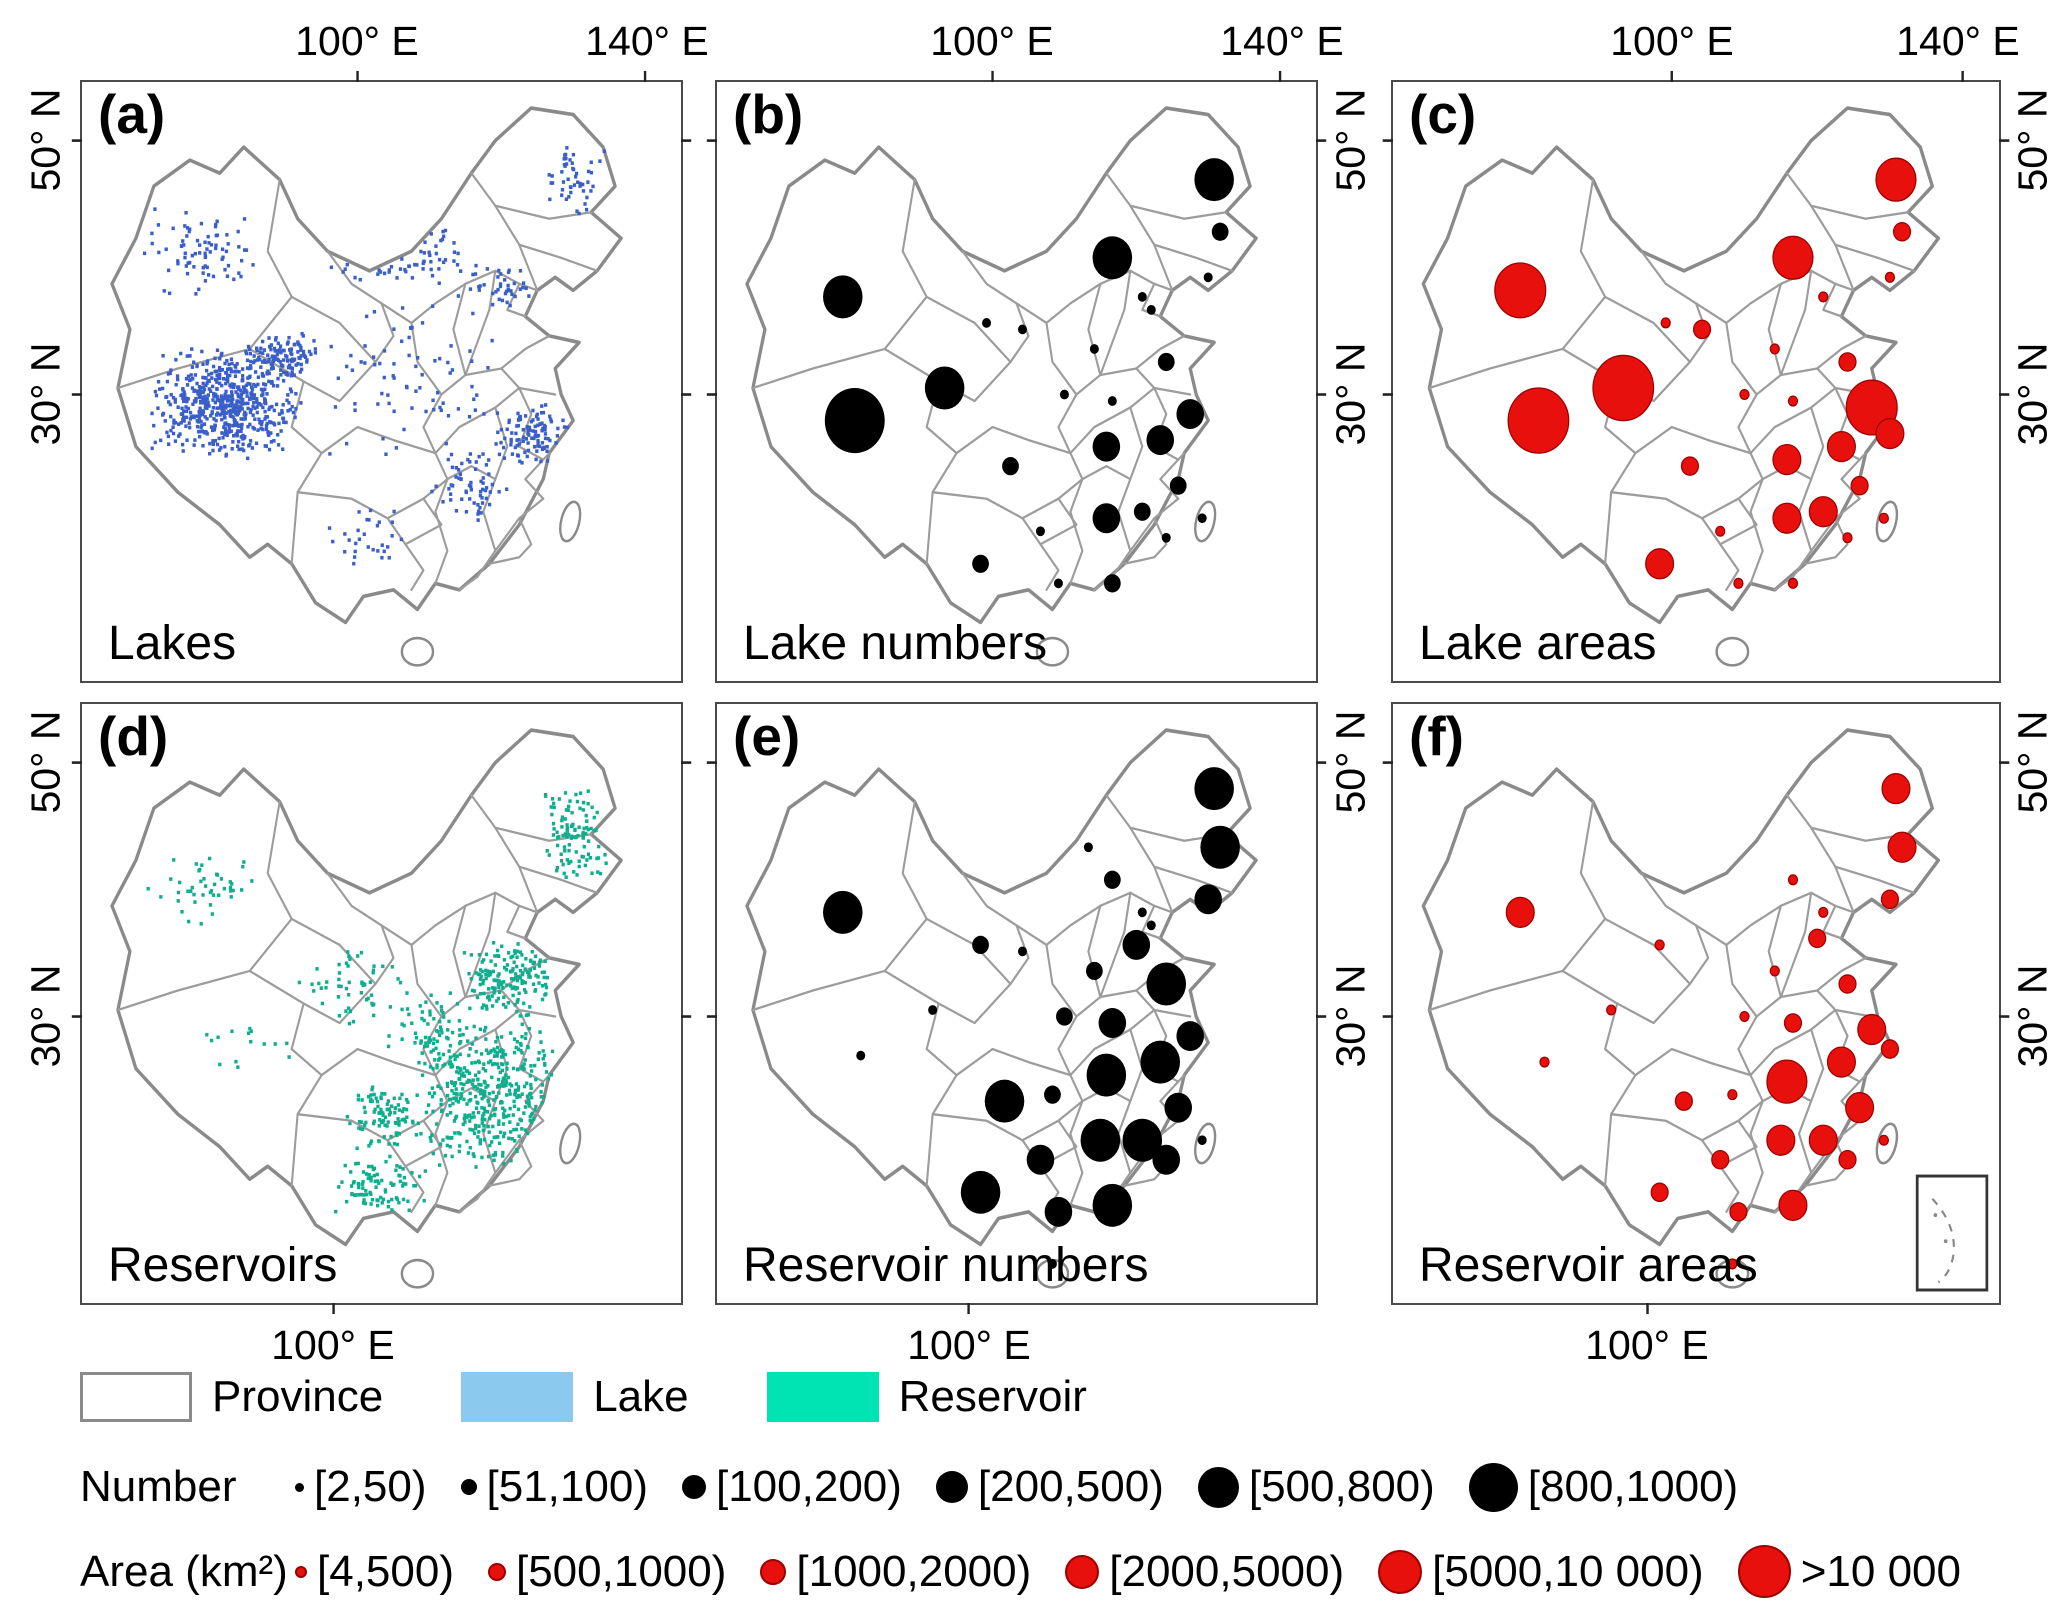  What do you see at coordinates (1952, 1233) in the screenshot?
I see `south-china-sea-inset` at bounding box center [1952, 1233].